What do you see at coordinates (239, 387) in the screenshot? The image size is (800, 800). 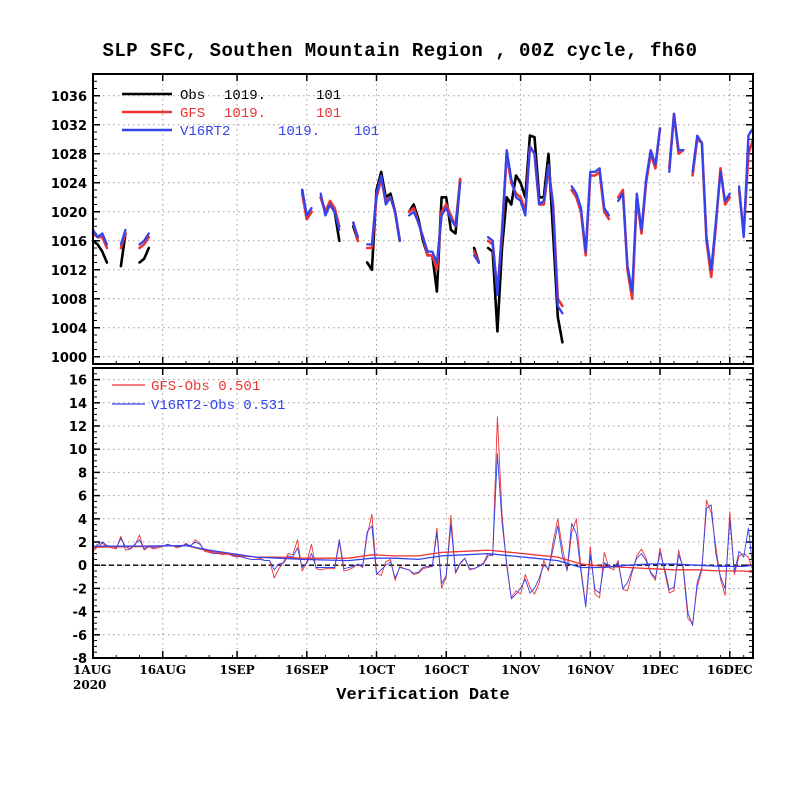 I see `legend-score-gfs-obs: 0.501` at bounding box center [239, 387].